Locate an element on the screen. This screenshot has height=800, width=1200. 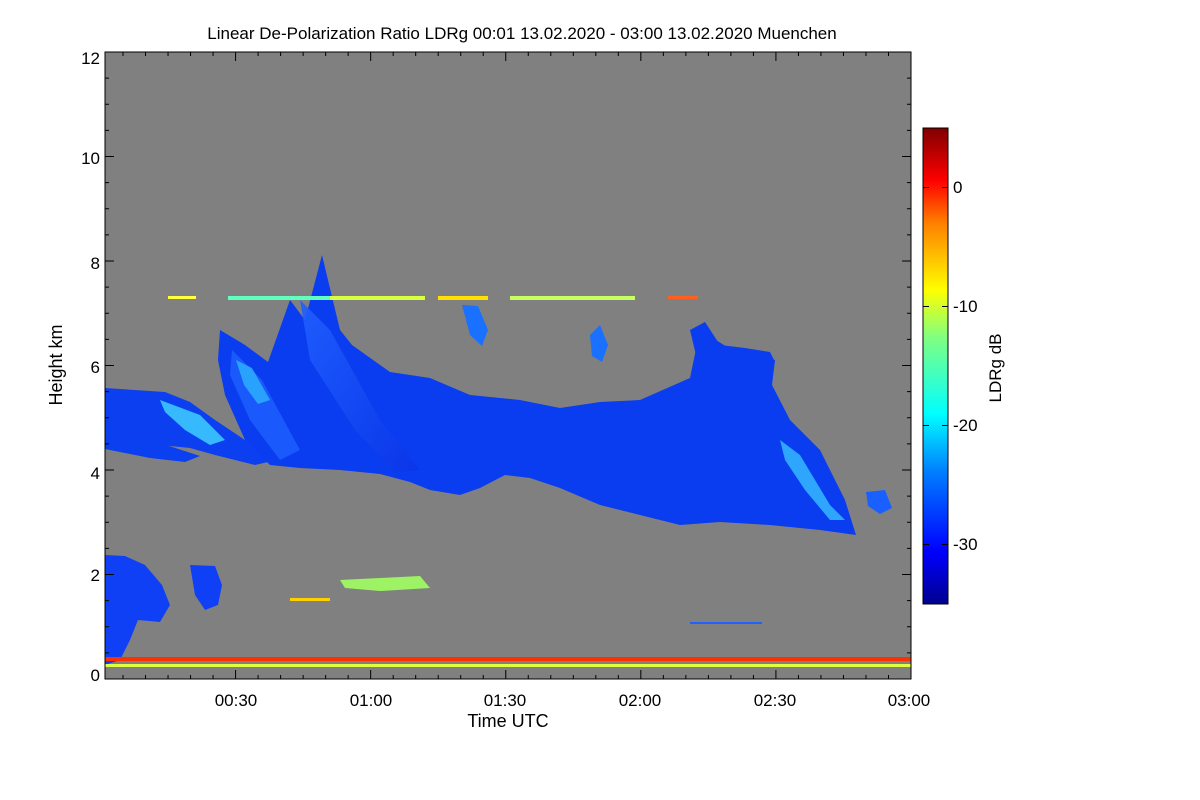
feature-inner-streak-cyan is located at coordinates (253, 382).